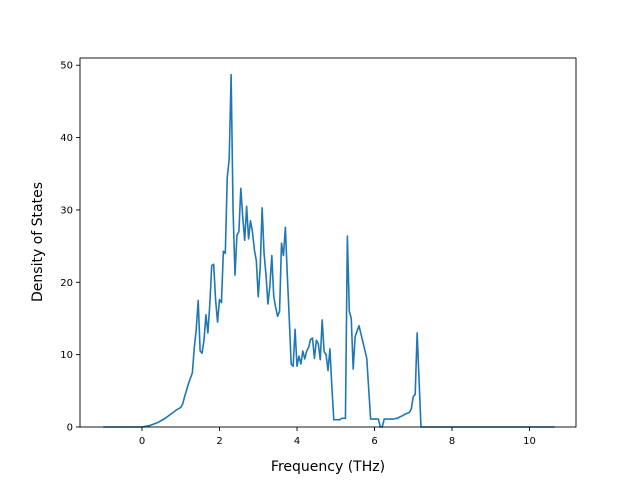 Image resolution: width=640 pixels, height=480 pixels. What do you see at coordinates (66, 66) in the screenshot?
I see `y-tick-label: 50` at bounding box center [66, 66].